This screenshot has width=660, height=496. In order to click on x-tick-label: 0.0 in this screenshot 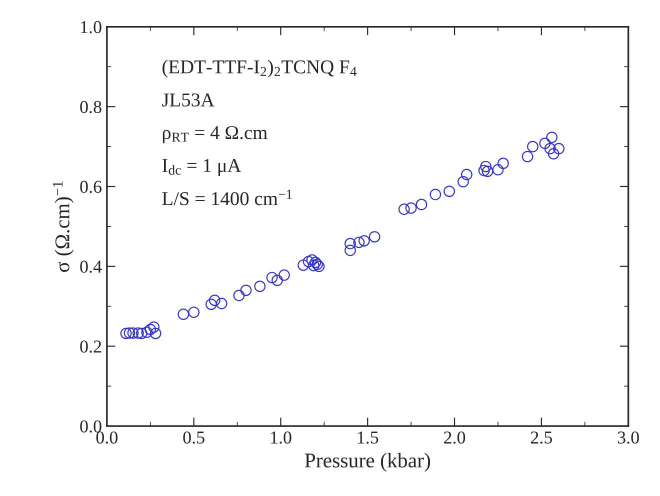, I will do `click(107, 437)`.